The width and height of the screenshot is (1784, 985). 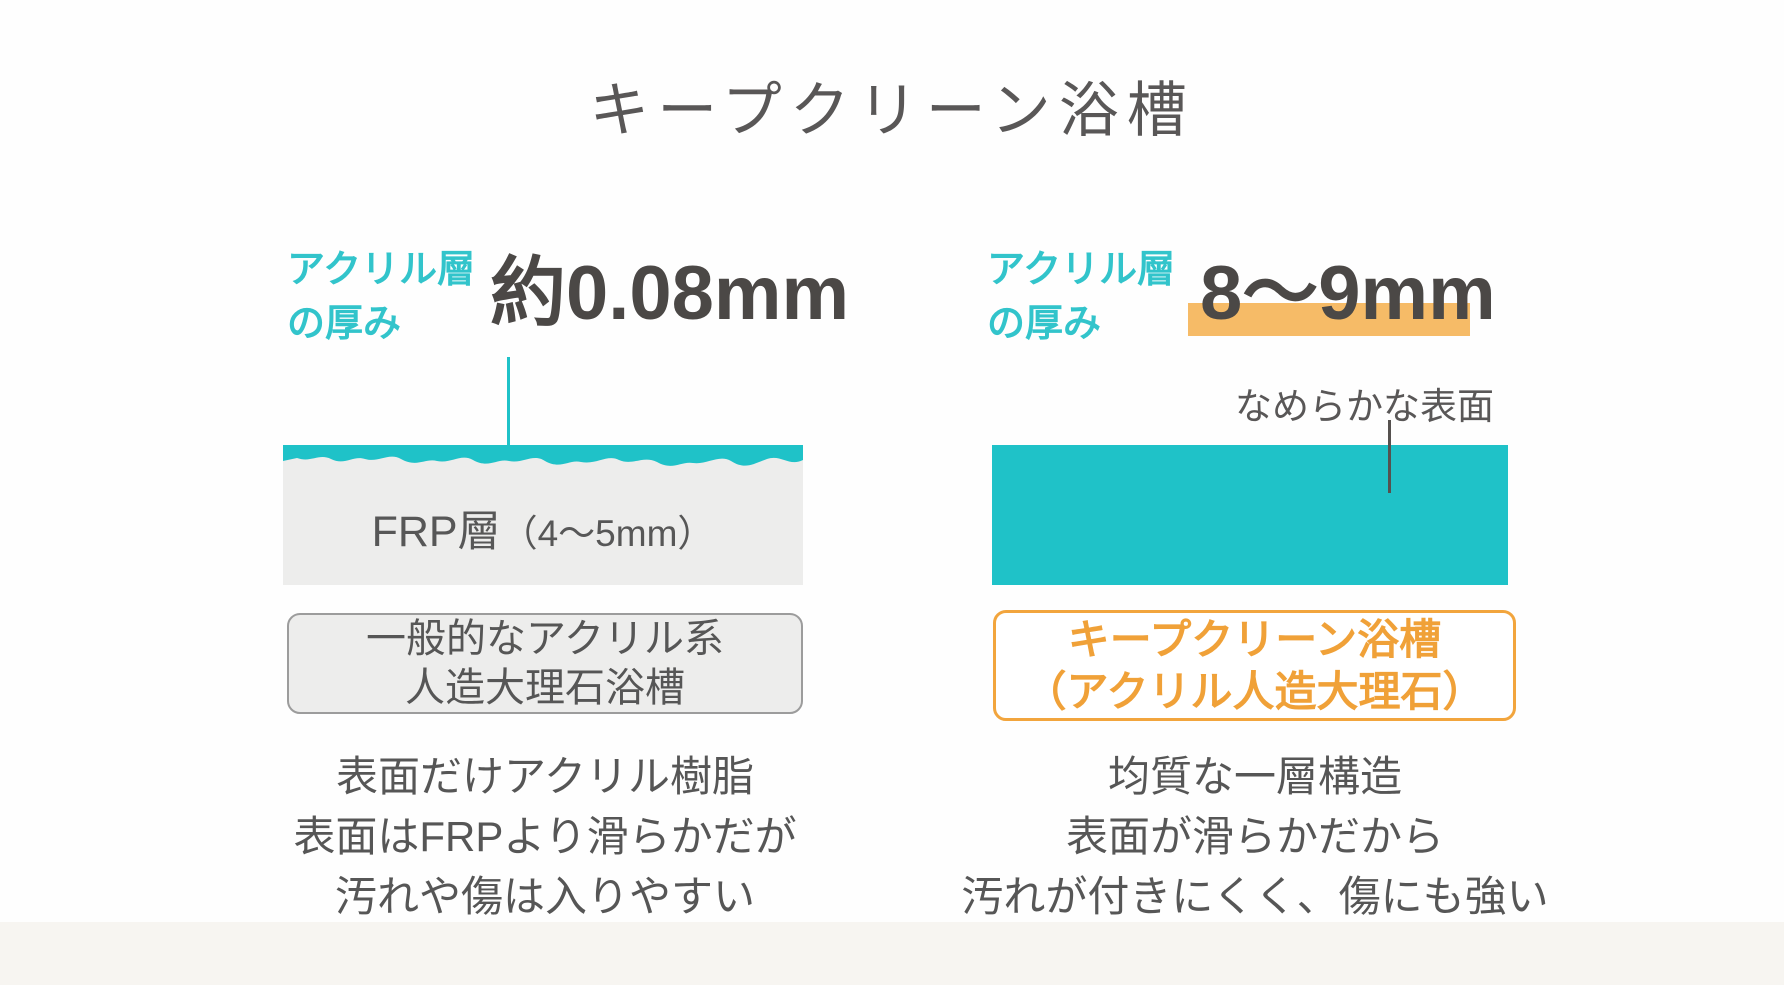 I want to click on left-description-line2: 表面はFRPより滑らかだが, so click(x=545, y=836).